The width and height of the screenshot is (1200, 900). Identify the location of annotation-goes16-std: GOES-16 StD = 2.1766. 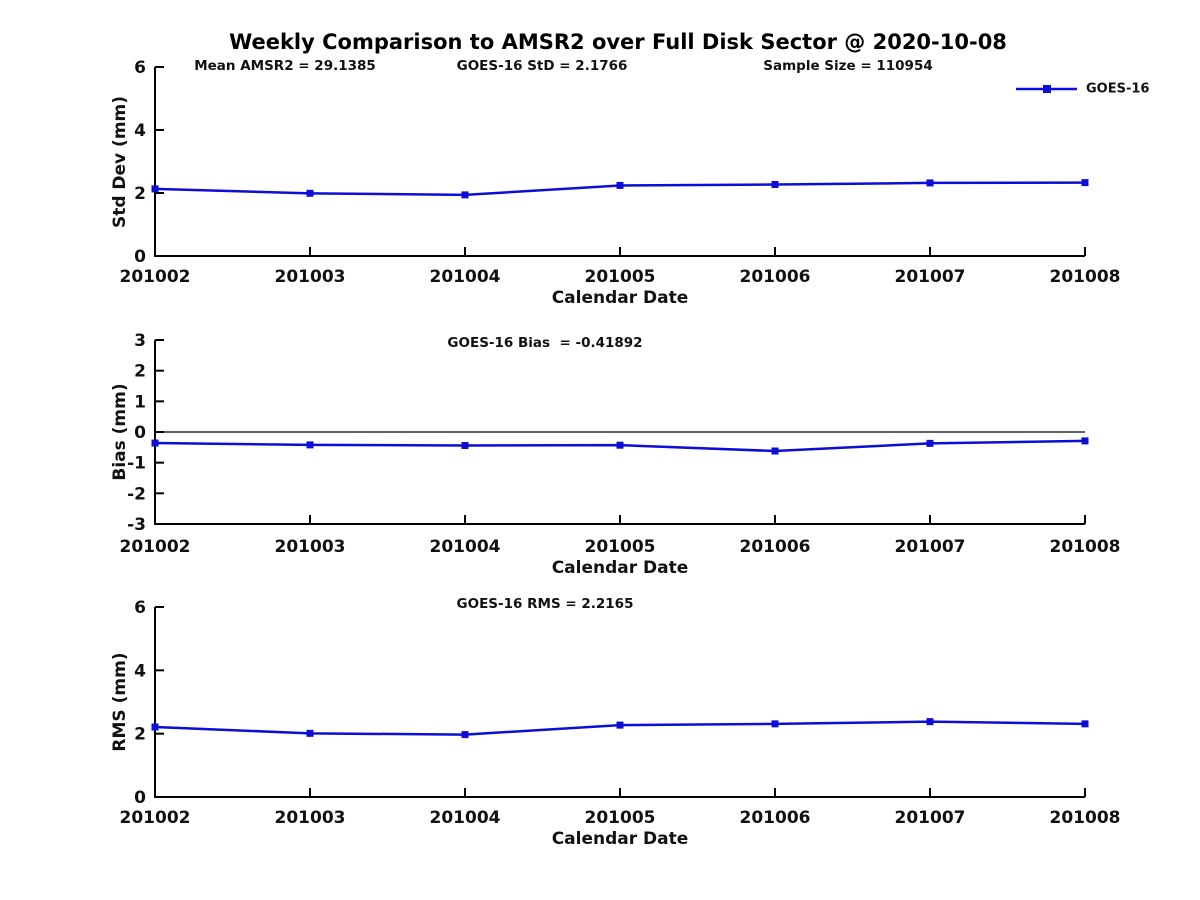
(542, 66).